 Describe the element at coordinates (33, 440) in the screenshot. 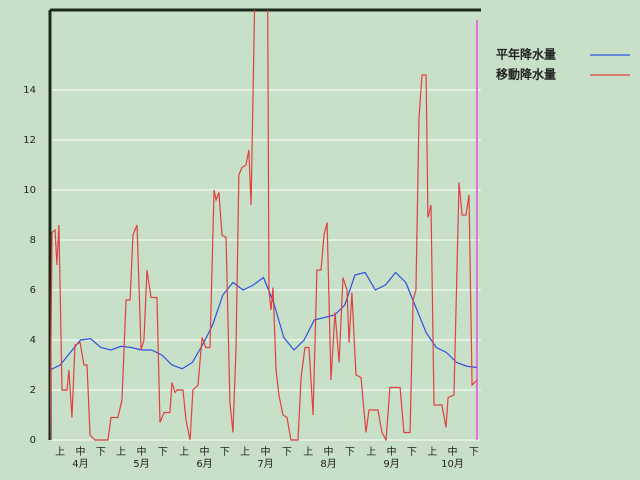

I see `y-tick-label: 0` at that location.